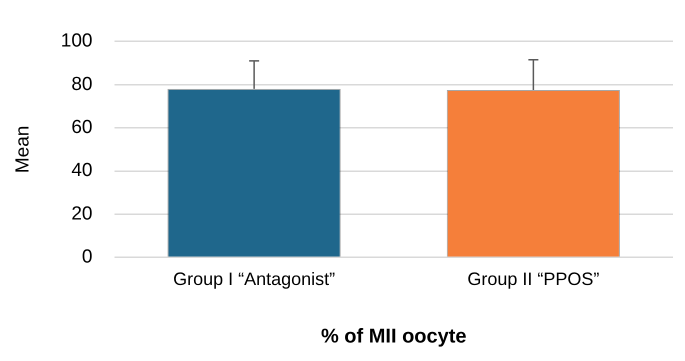 This screenshot has height=361, width=685. I want to click on x-axis-title: % of MII oocyte, so click(393, 337).